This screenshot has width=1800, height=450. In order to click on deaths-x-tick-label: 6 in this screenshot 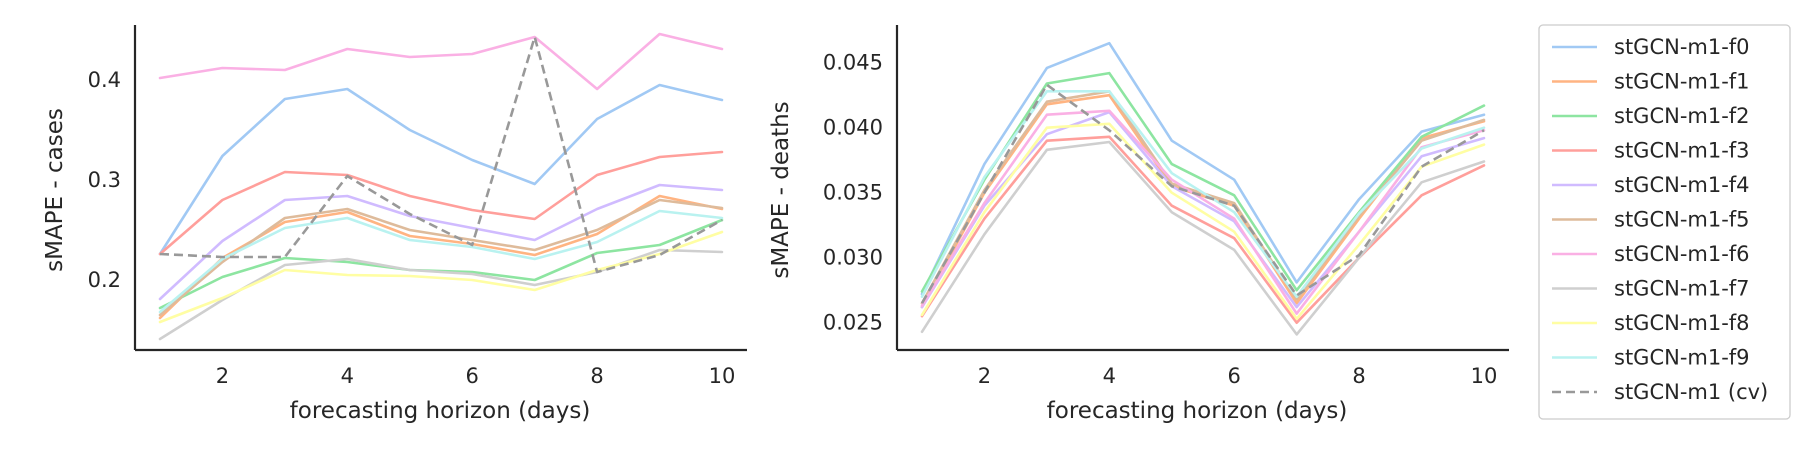, I will do `click(1234, 376)`.